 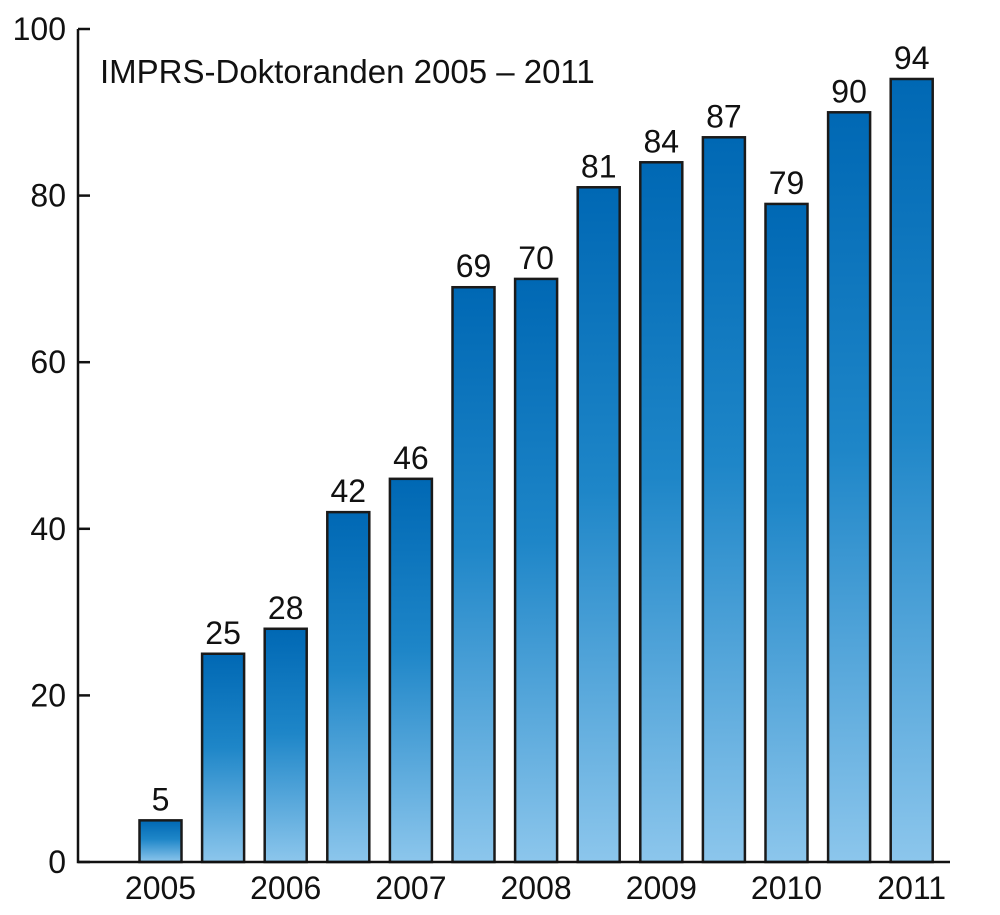 What do you see at coordinates (787, 183) in the screenshot?
I see `bar-value-label: 79` at bounding box center [787, 183].